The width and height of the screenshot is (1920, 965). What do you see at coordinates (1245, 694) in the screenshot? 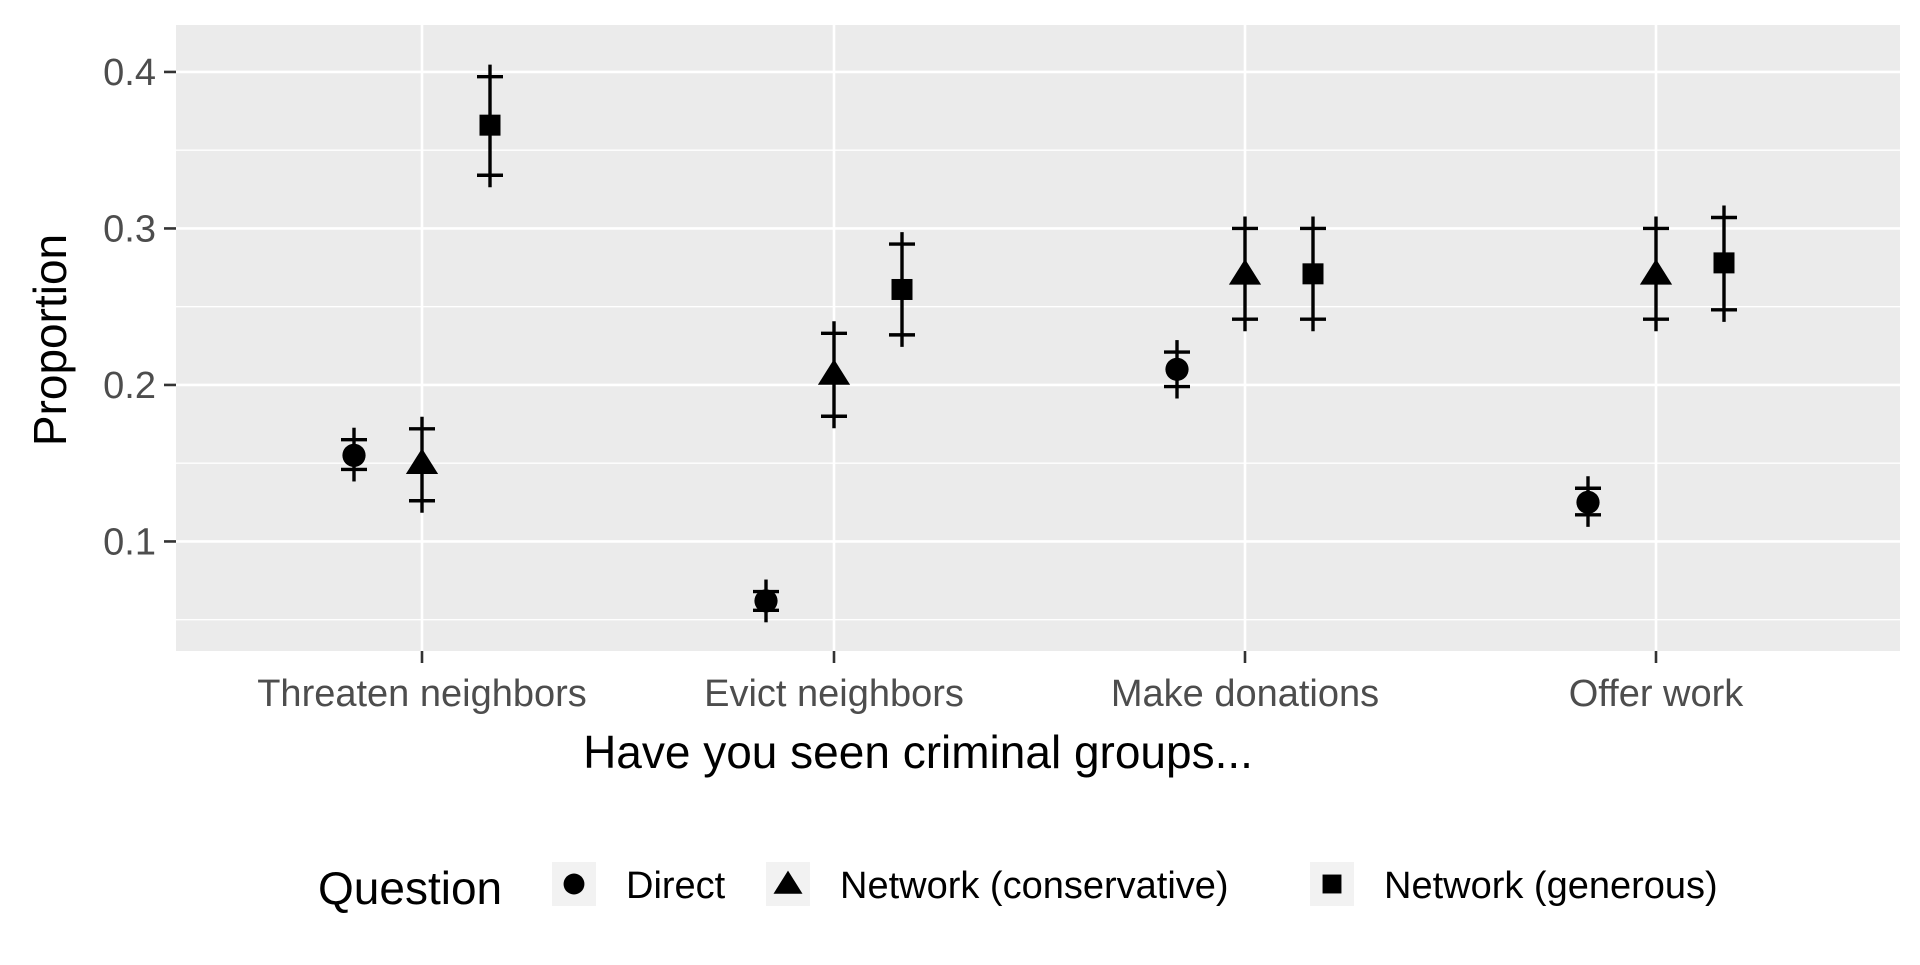
I see `x-tick-label: Make donations` at bounding box center [1245, 694].